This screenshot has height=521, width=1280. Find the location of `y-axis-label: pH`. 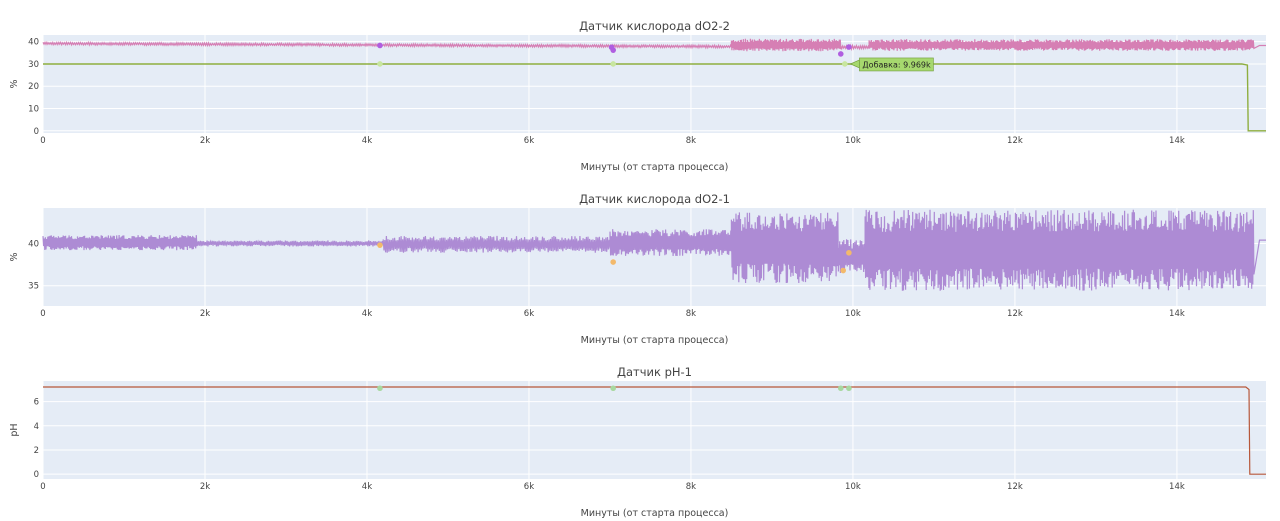

y-axis-label: pH is located at coordinates (14, 429).